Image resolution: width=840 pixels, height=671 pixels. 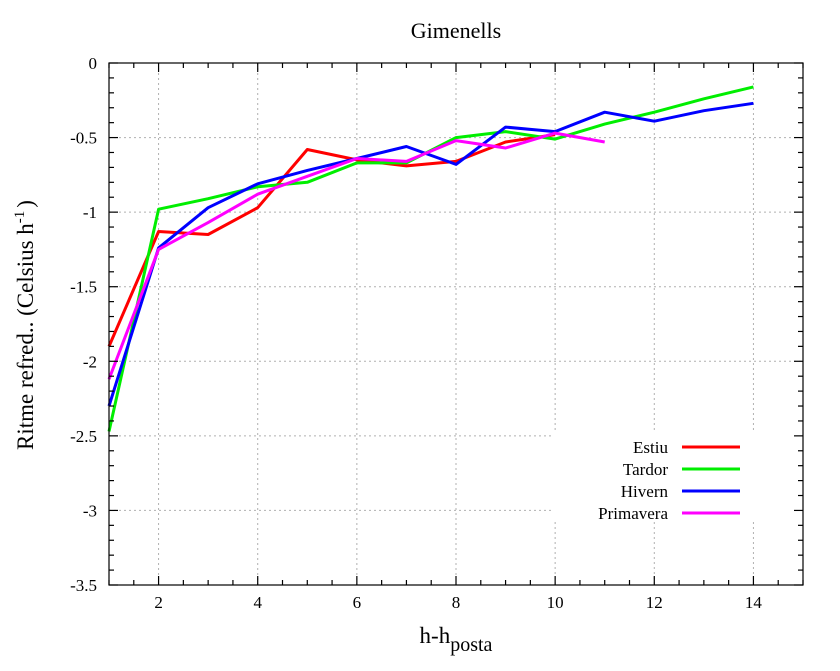 What do you see at coordinates (90, 361) in the screenshot?
I see `y-tick-label: -2` at bounding box center [90, 361].